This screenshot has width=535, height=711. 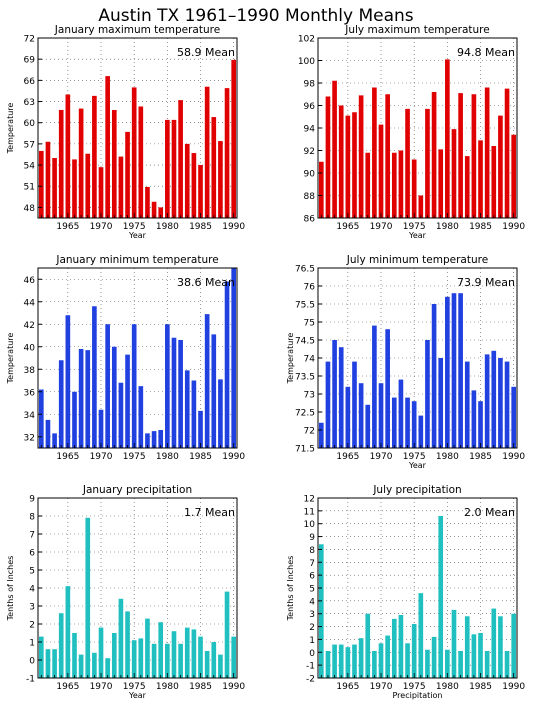 I want to click on y-tick-label: 98, so click(x=310, y=85).